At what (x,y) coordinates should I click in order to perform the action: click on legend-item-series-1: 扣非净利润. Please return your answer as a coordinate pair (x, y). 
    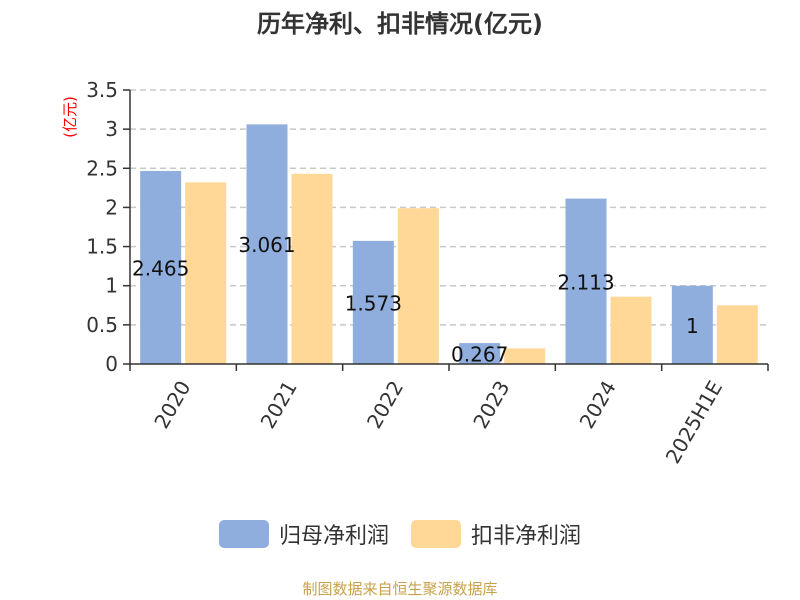
    Looking at the image, I should click on (496, 534).